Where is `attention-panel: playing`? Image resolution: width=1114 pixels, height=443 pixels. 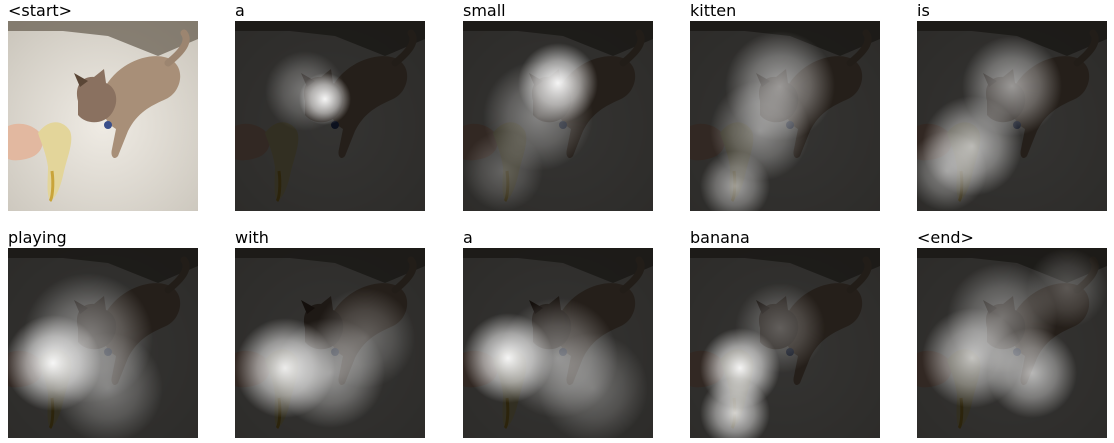
attention-panel: playing is located at coordinates (103, 333).